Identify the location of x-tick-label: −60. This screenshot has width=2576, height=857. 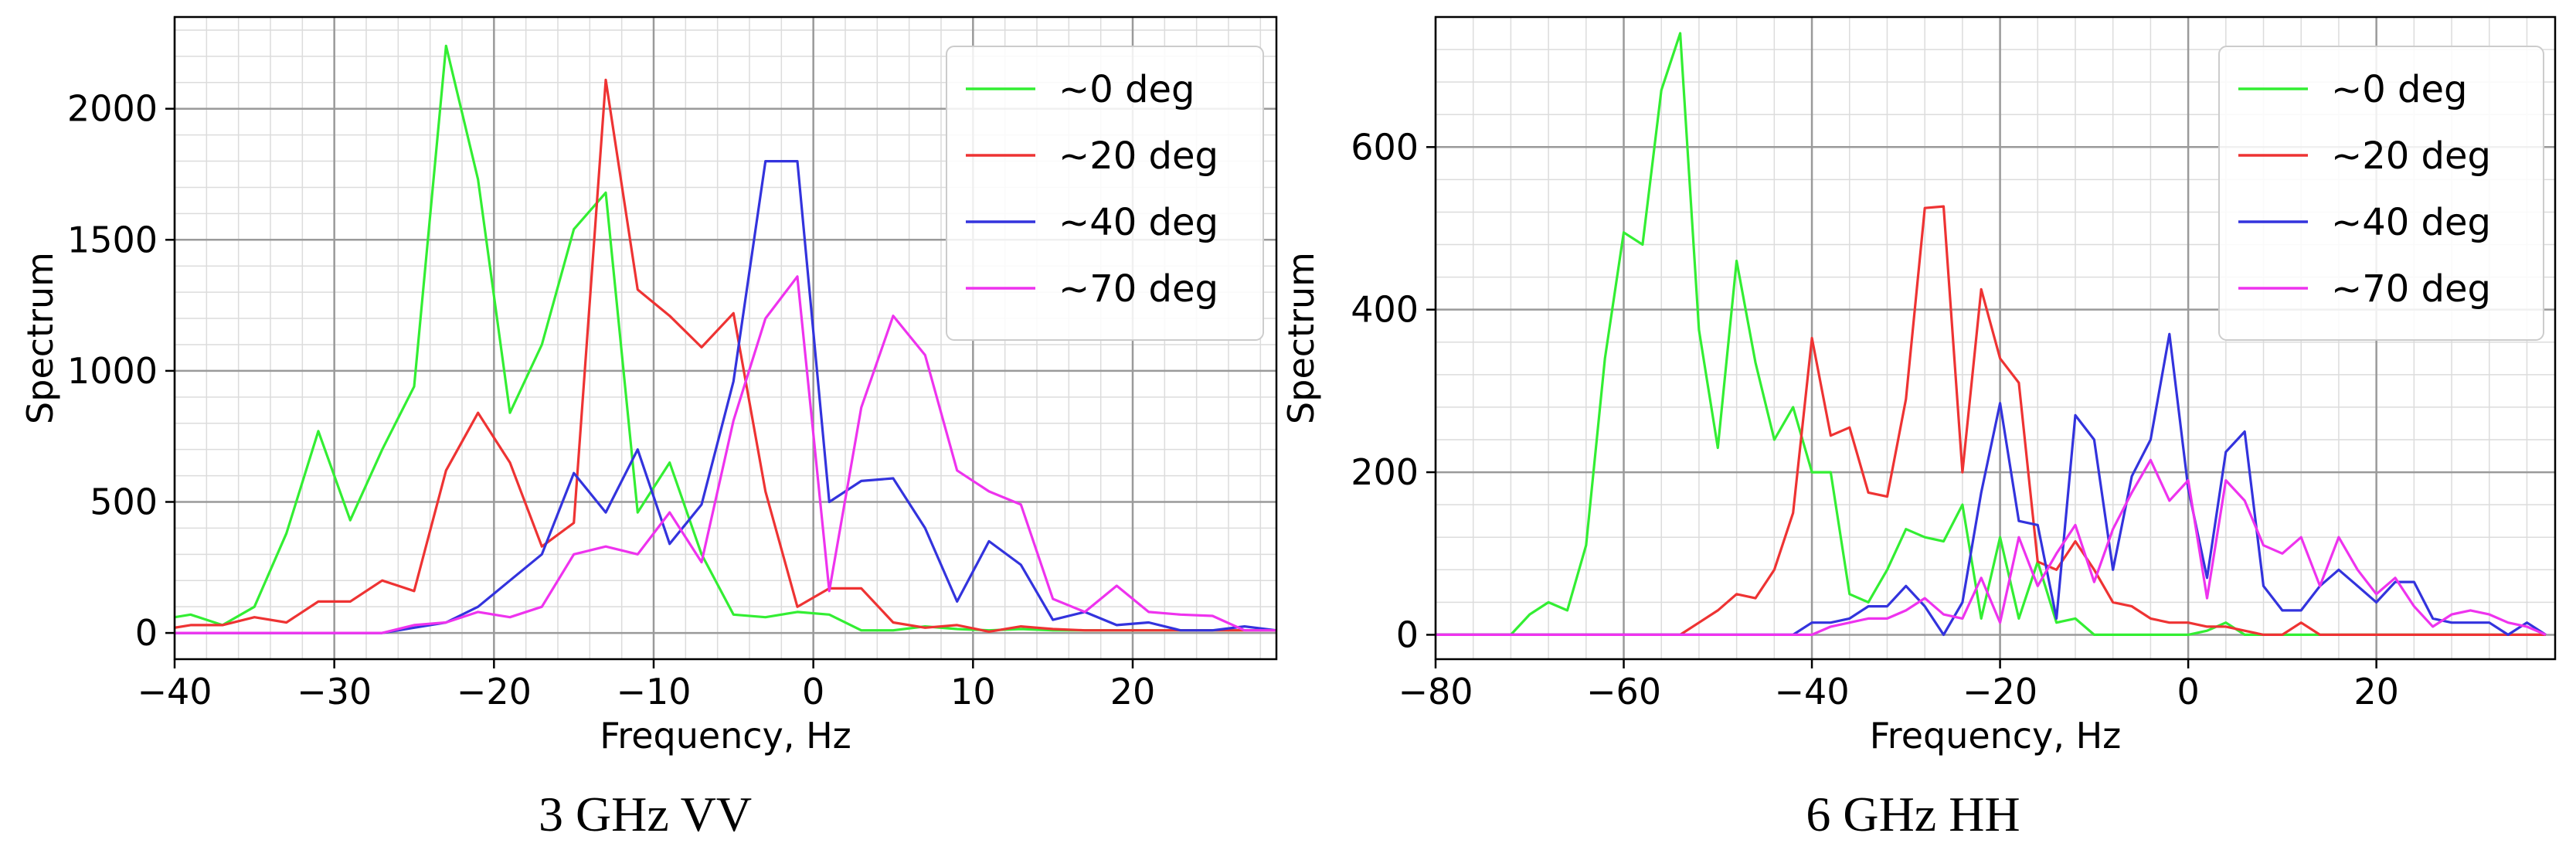
(1623, 691).